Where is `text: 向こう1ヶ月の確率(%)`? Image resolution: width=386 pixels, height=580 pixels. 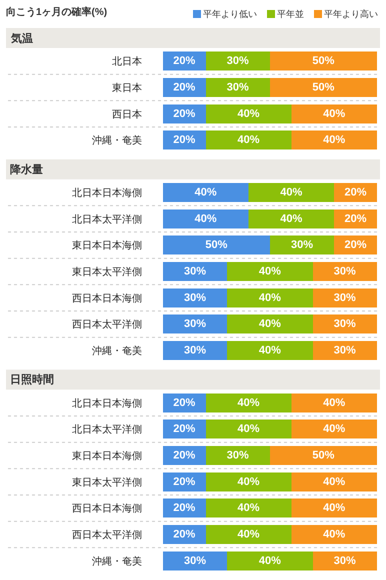
text: 向こう1ヶ月の確率(%) is located at coordinates (57, 12).